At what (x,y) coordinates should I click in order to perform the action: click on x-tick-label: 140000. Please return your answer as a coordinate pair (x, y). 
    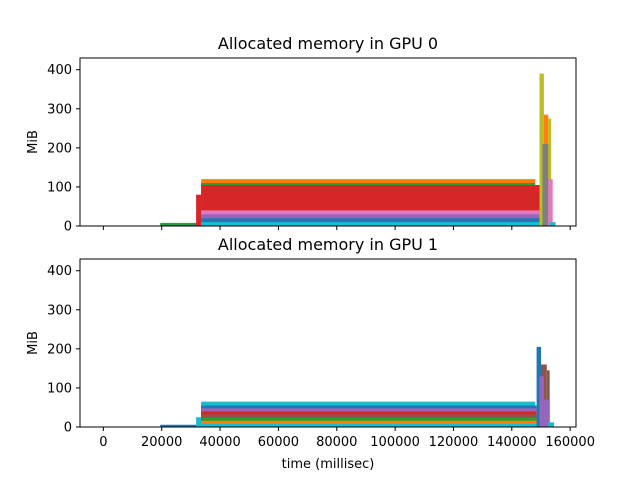
    Looking at the image, I should click on (512, 442).